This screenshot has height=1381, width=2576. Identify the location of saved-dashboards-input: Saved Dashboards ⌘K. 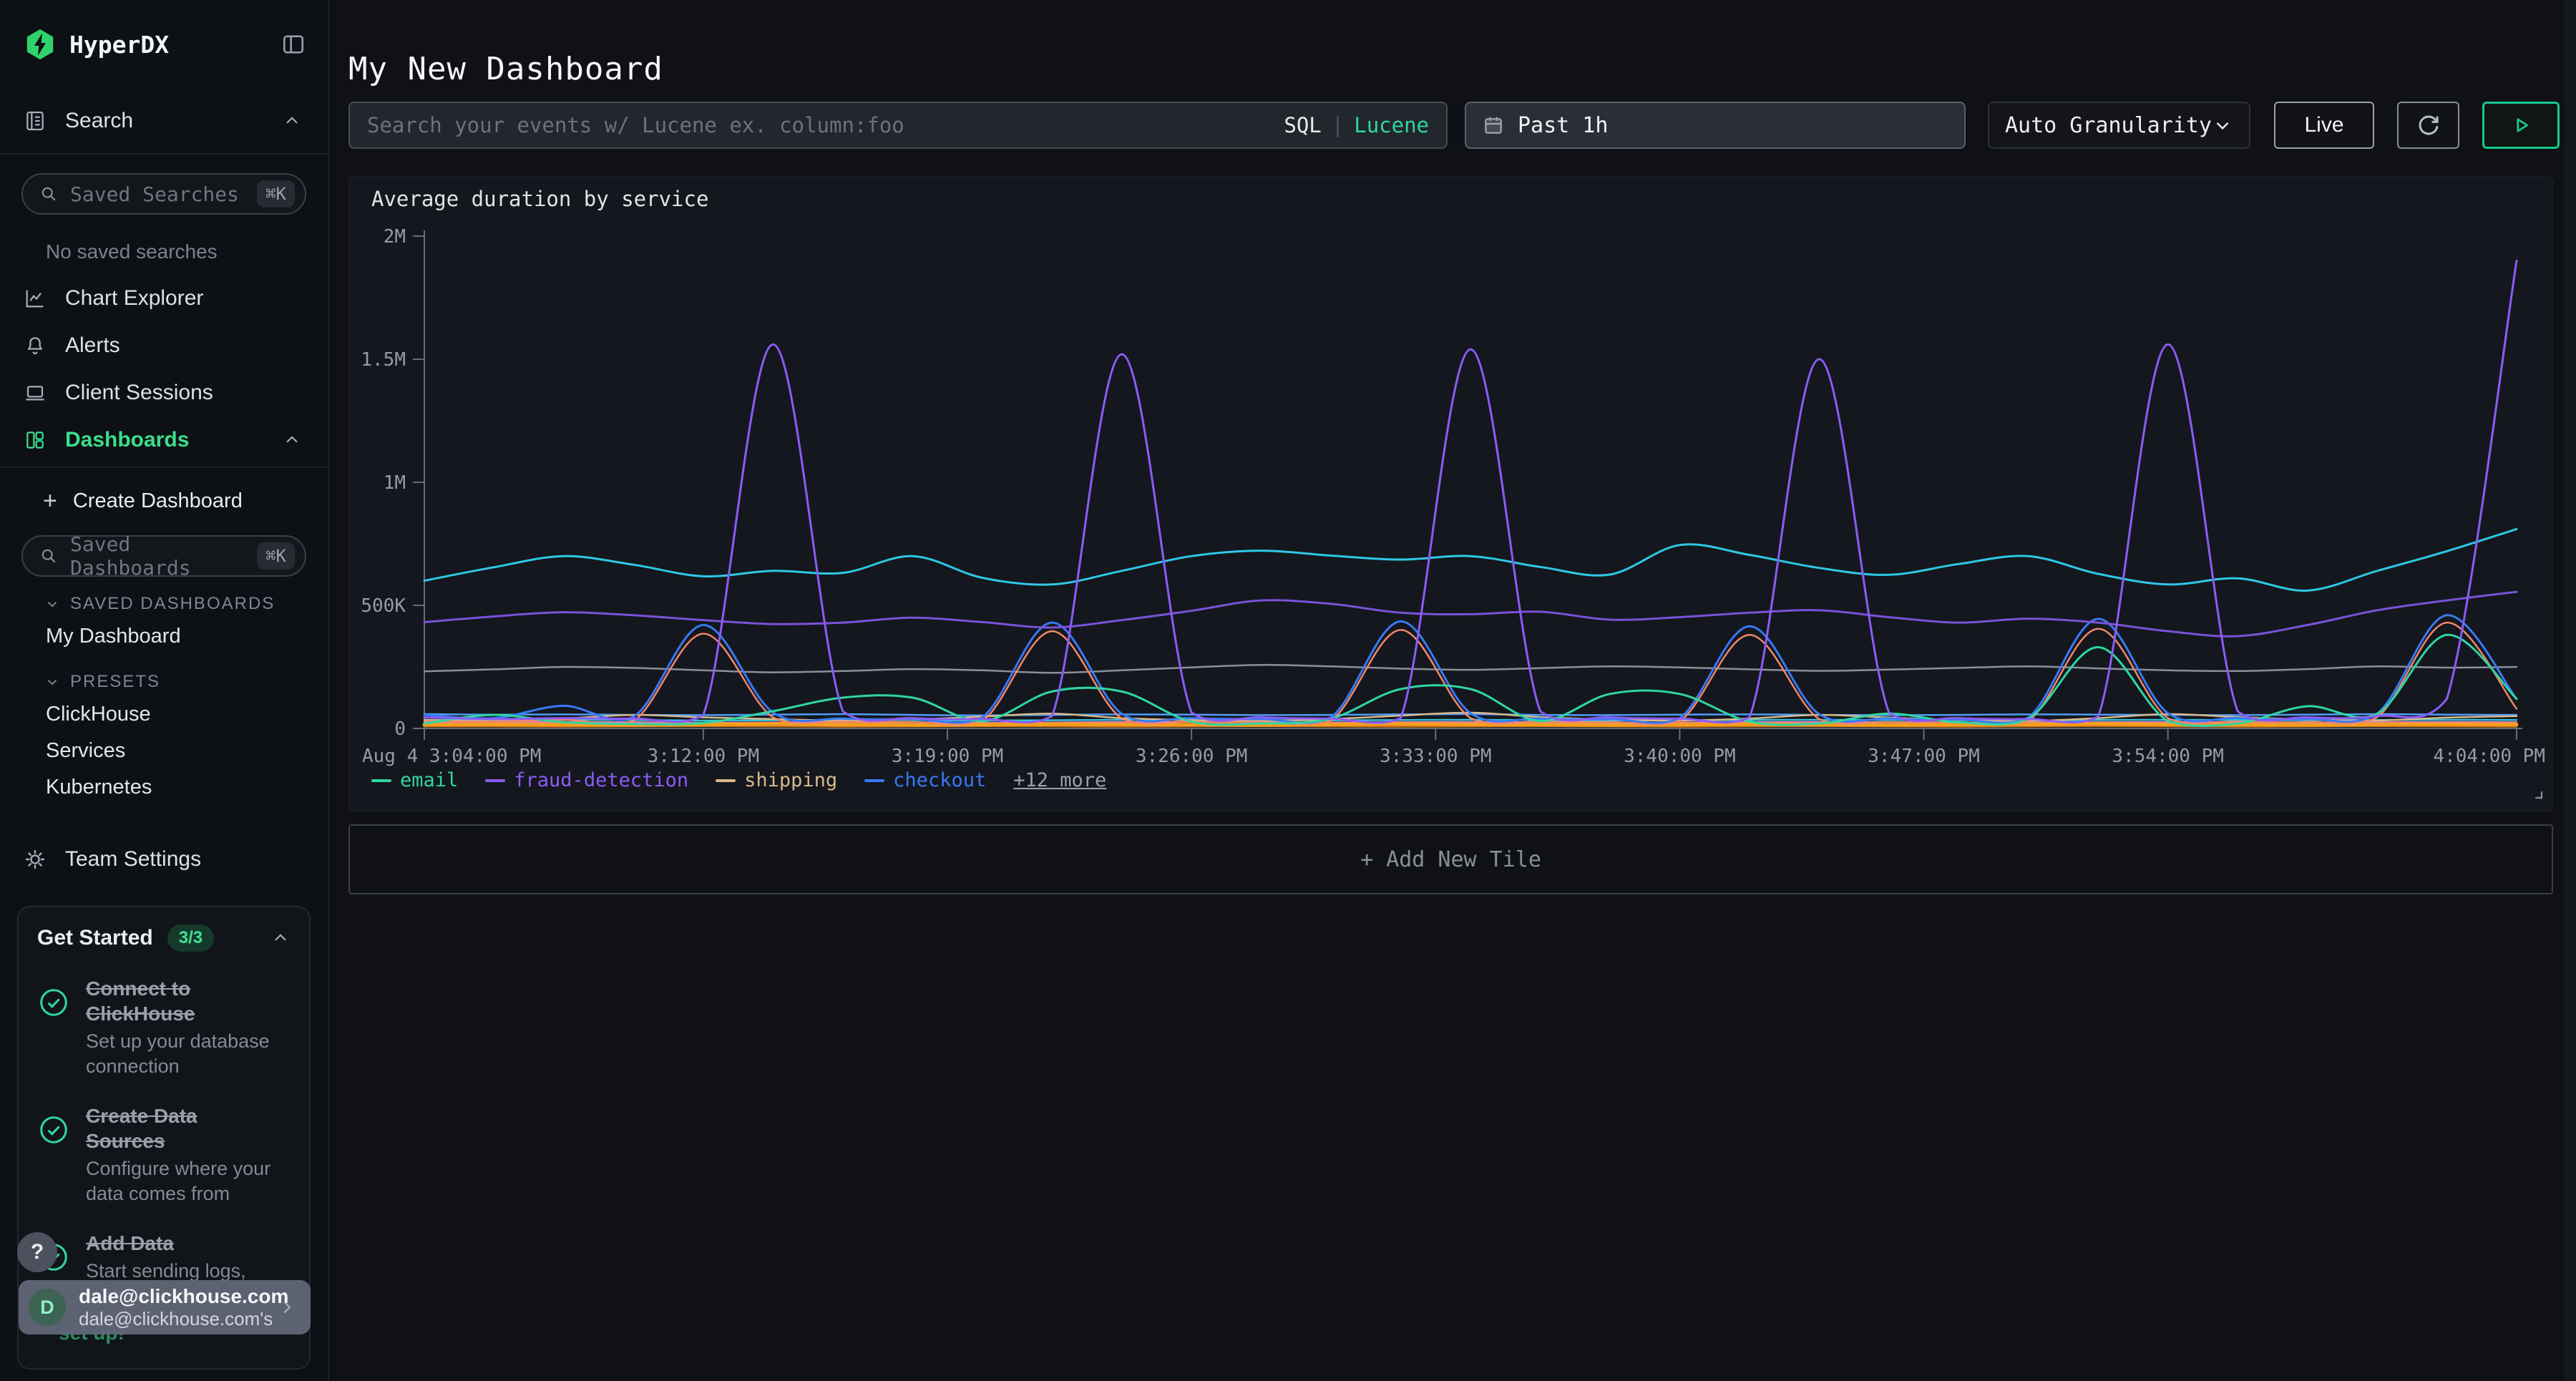
(163, 556).